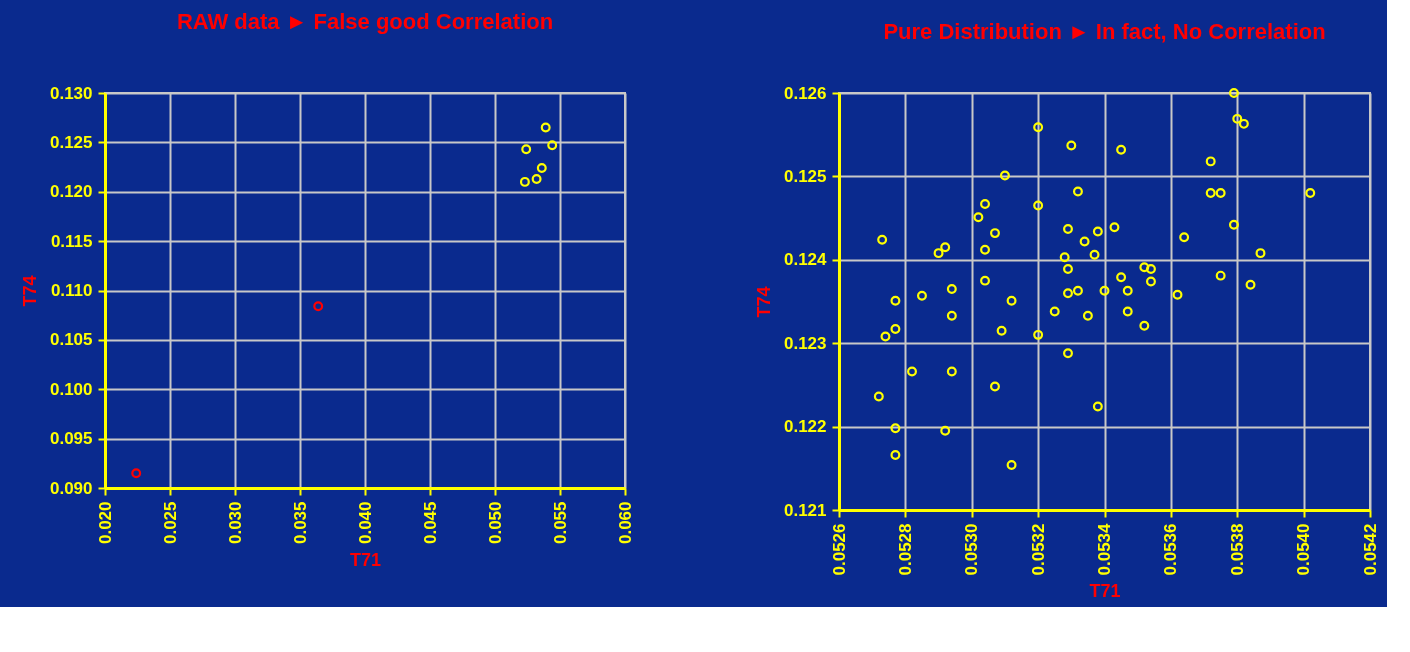 Image resolution: width=1410 pixels, height=652 pixels. Describe the element at coordinates (71, 192) in the screenshot. I see `y-tick-label: 0.120` at that location.